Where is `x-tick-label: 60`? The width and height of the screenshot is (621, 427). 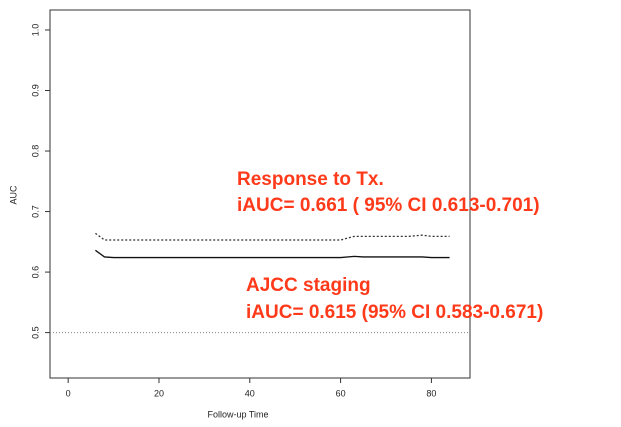 x-tick-label: 60 is located at coordinates (341, 393).